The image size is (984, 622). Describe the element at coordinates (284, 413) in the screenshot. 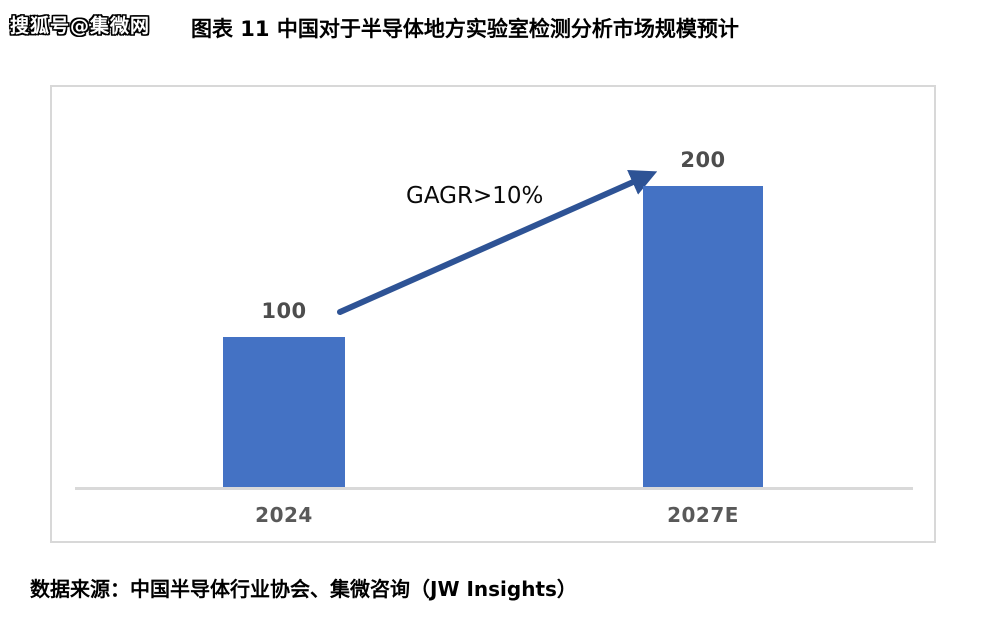

I see `bar-2024` at that location.